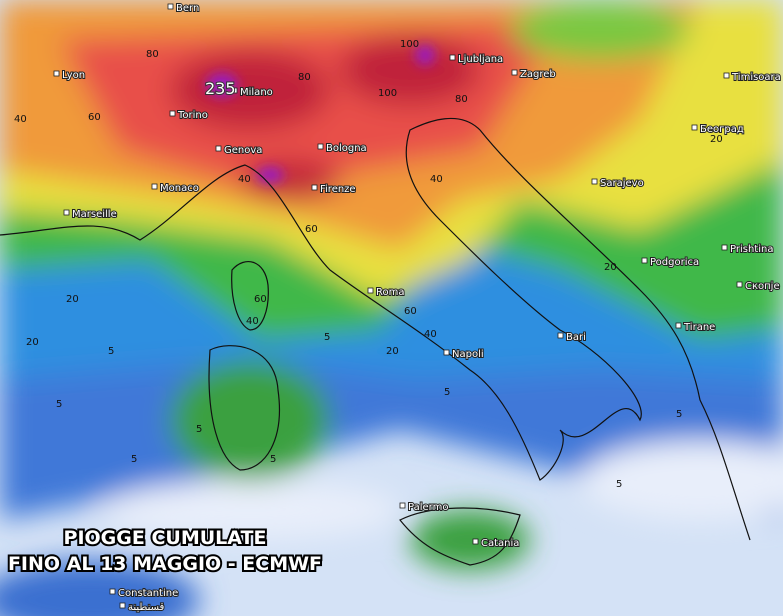  Describe the element at coordinates (468, 354) in the screenshot. I see `city-name: Napoli` at that location.